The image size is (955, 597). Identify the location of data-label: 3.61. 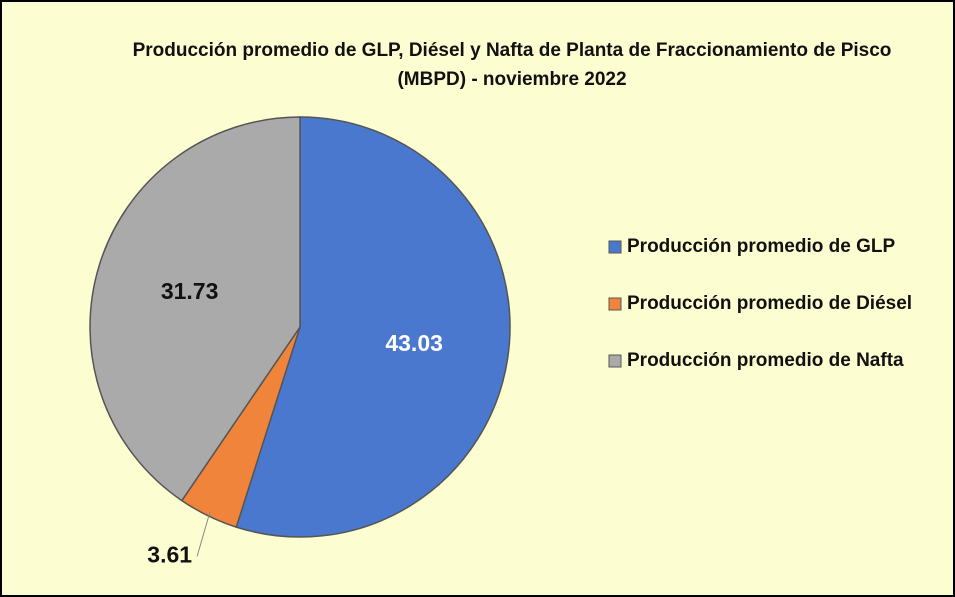
(169, 555).